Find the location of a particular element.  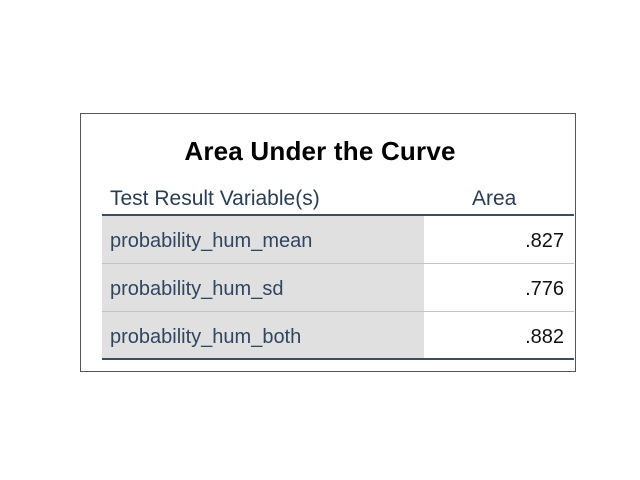

table-row: probability_hum_mean .827 is located at coordinates (338, 240).